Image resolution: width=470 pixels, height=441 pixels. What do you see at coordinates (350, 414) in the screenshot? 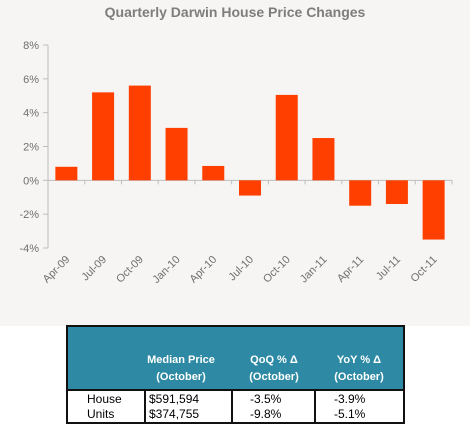
I see `row-yoy: -5.1%` at bounding box center [350, 414].